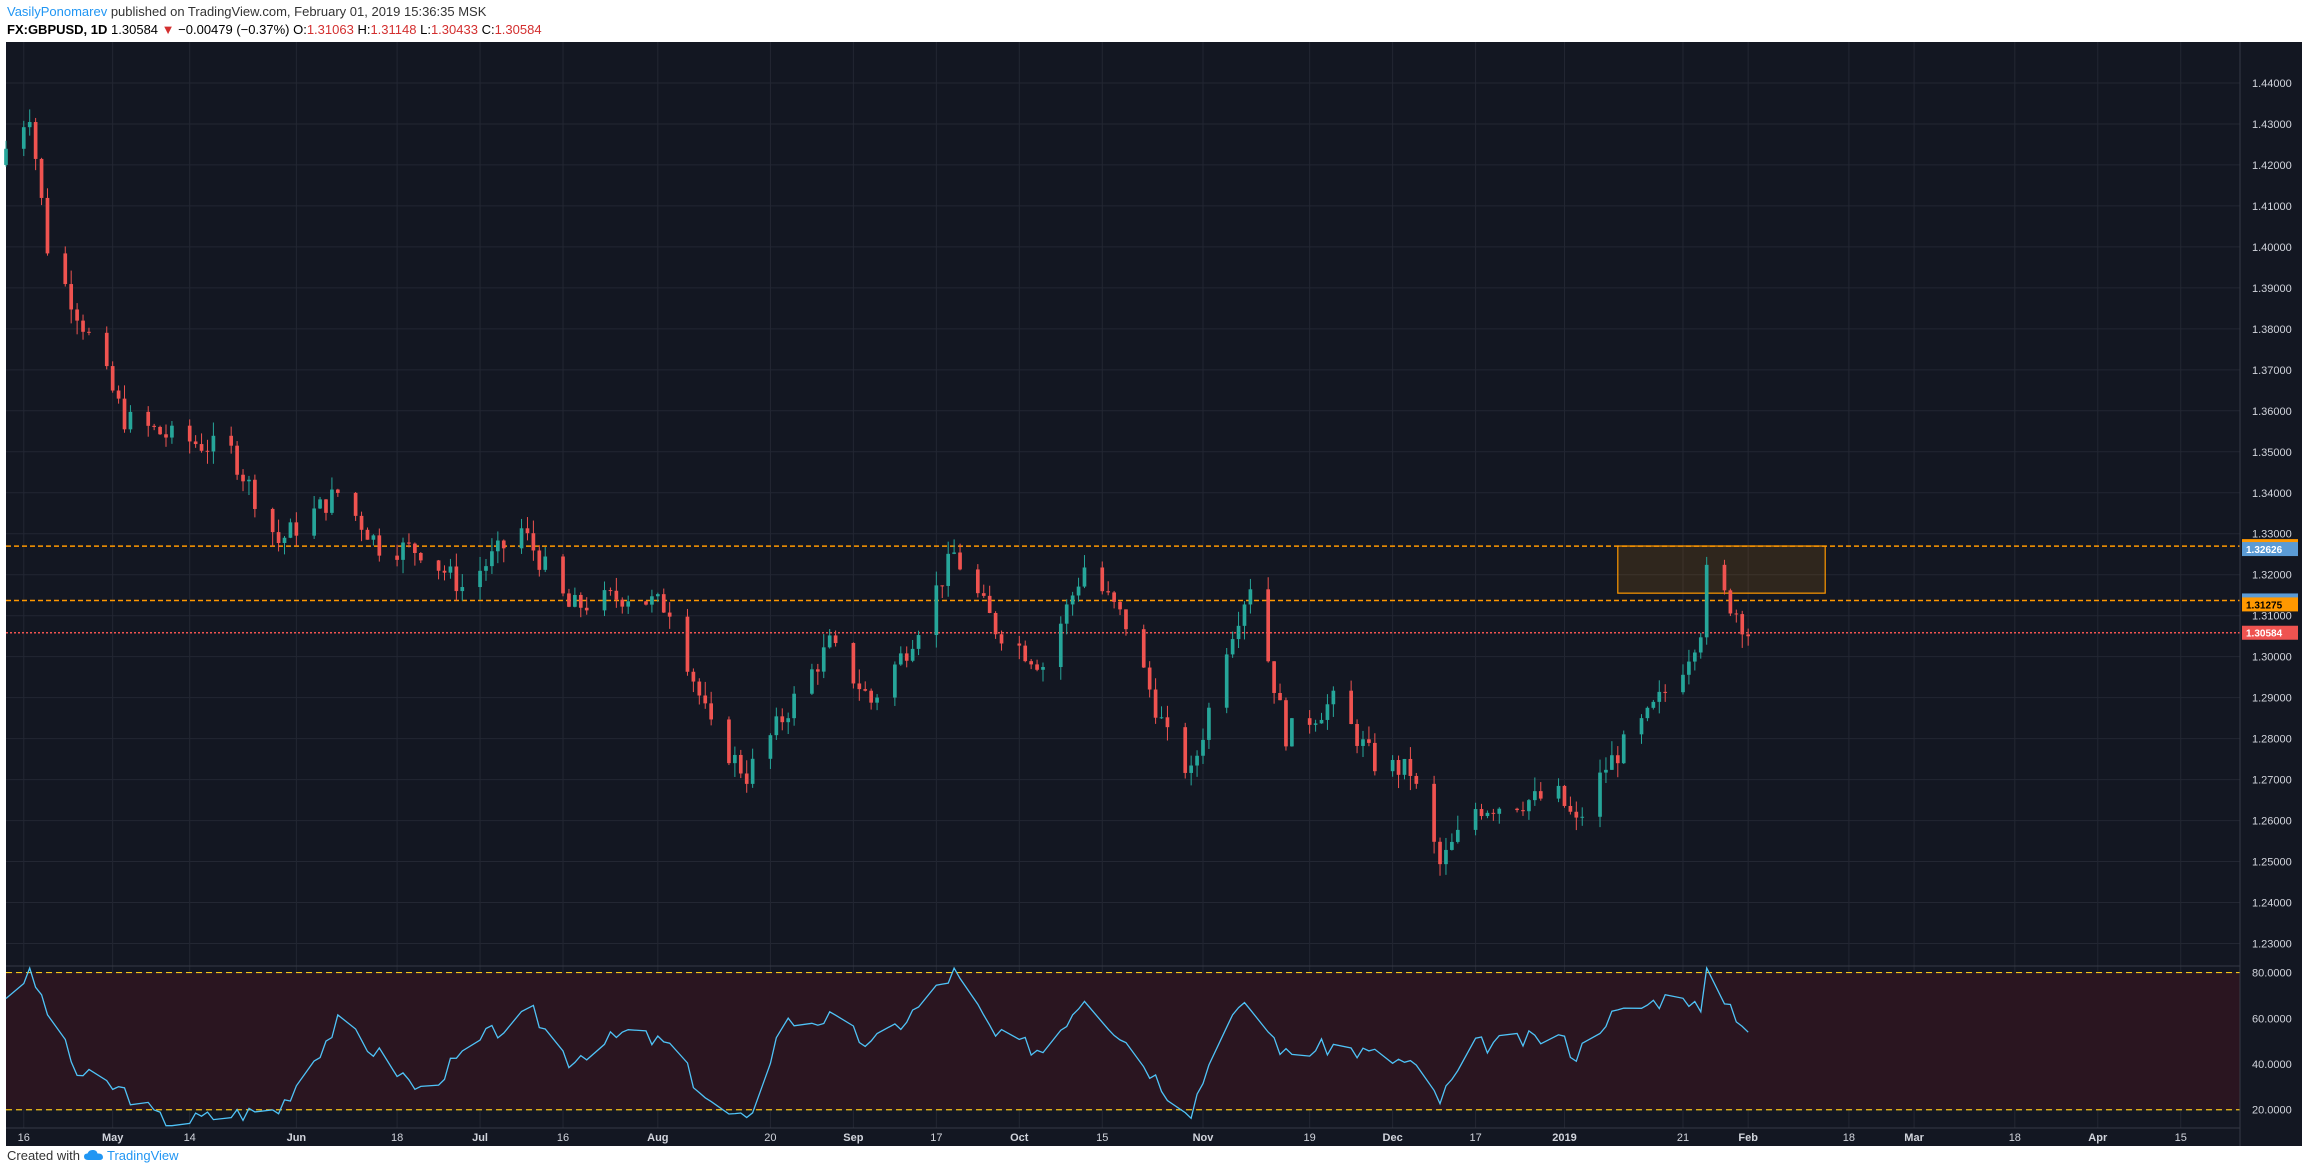 The image size is (2308, 1172). I want to click on drawn-rectangle, so click(1721, 569).